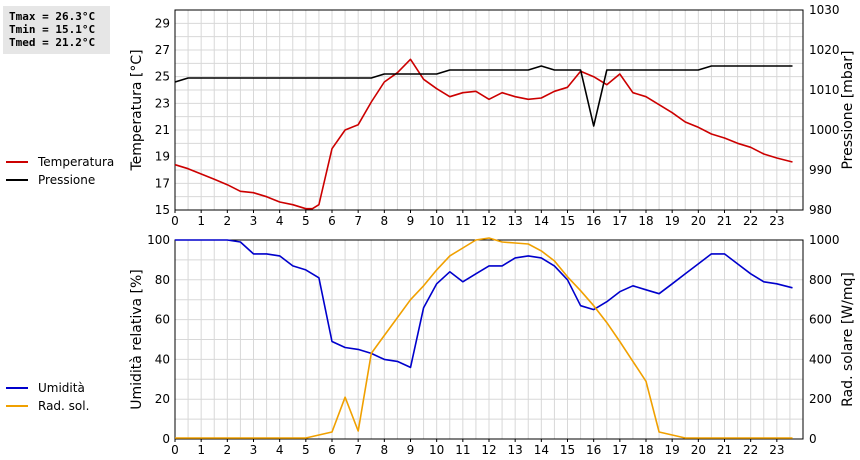  What do you see at coordinates (76, 162) in the screenshot?
I see `legend-label-temperature: Temperatura` at bounding box center [76, 162].